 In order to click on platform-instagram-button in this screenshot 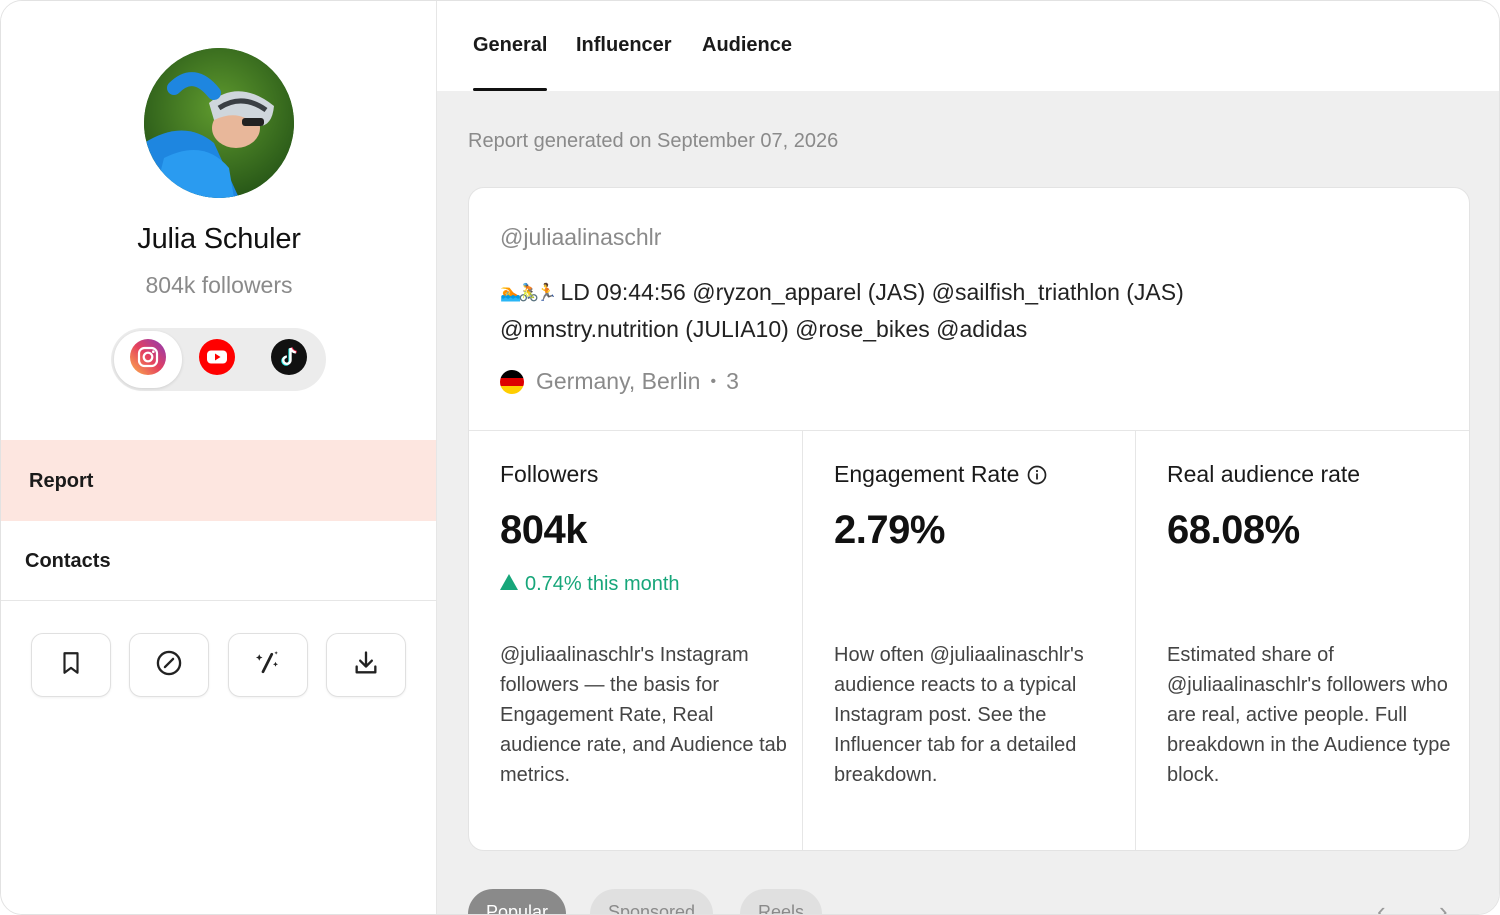, I will do `click(148, 359)`.